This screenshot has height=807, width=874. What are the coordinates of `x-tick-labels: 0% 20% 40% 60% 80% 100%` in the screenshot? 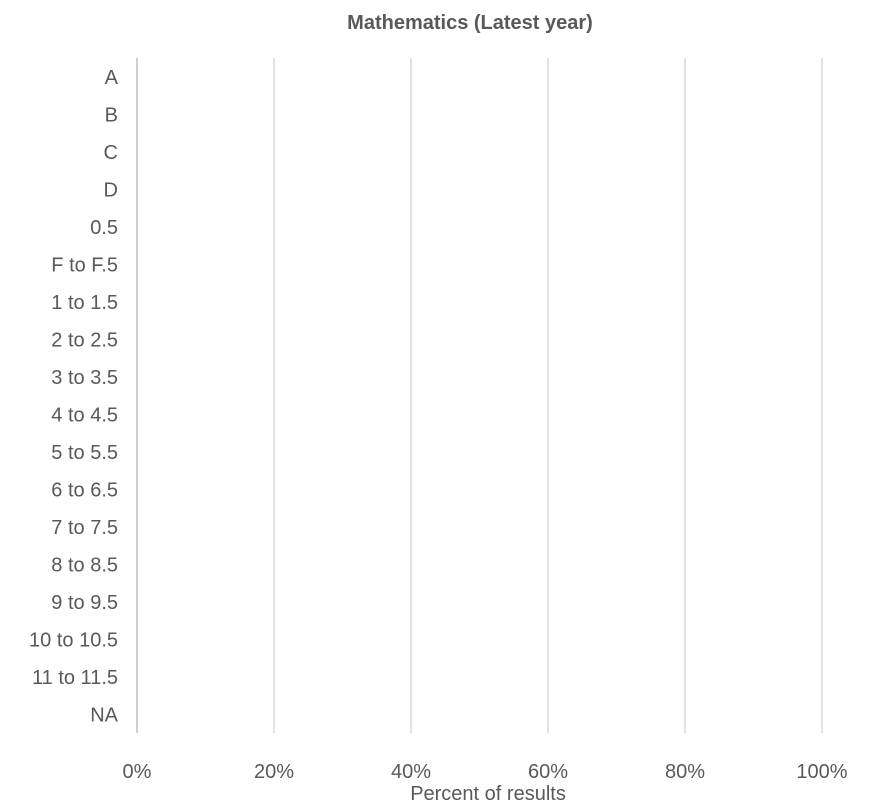 It's located at (485, 772).